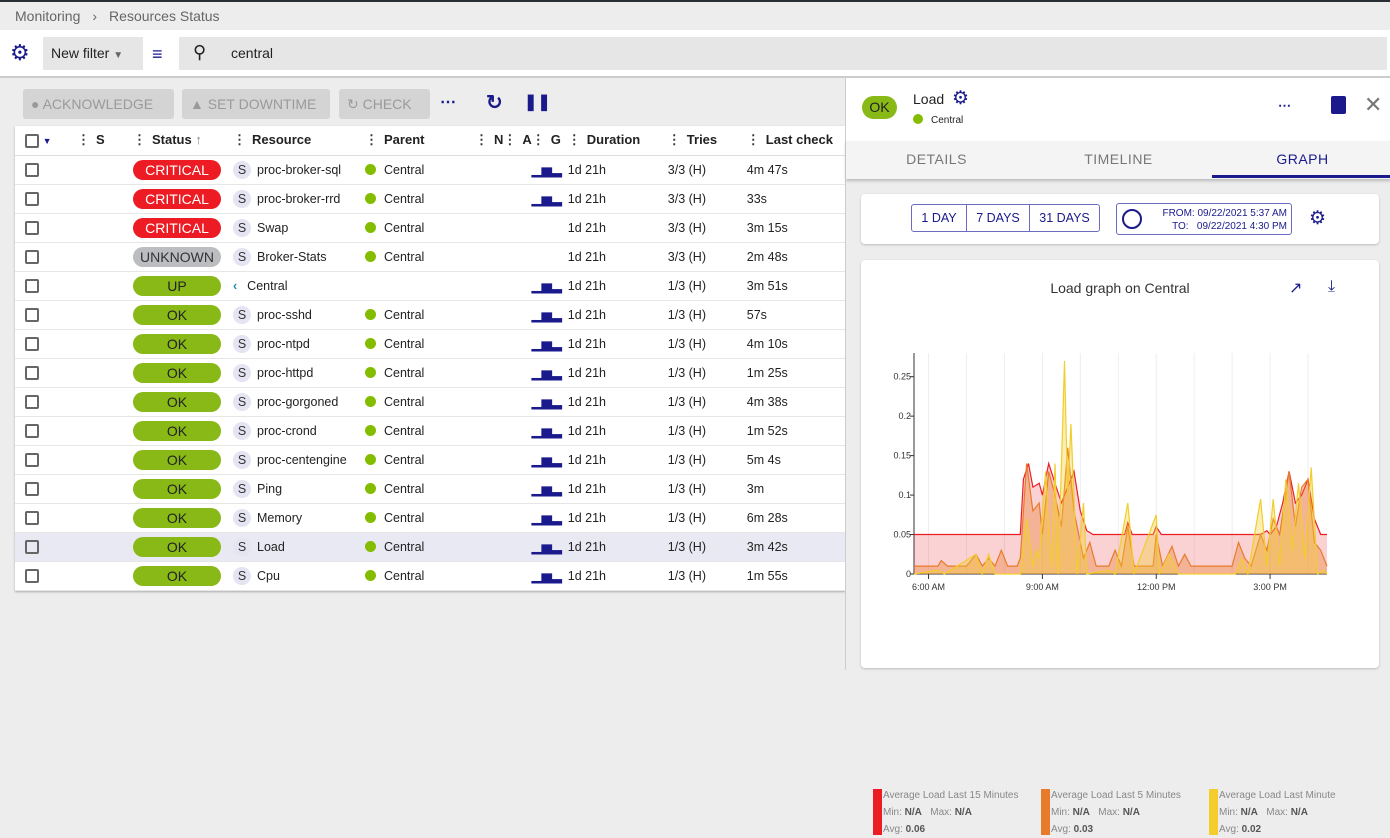 This screenshot has width=1390, height=838. What do you see at coordinates (299, 286) in the screenshot?
I see `resource-cell: ‹ Central` at bounding box center [299, 286].